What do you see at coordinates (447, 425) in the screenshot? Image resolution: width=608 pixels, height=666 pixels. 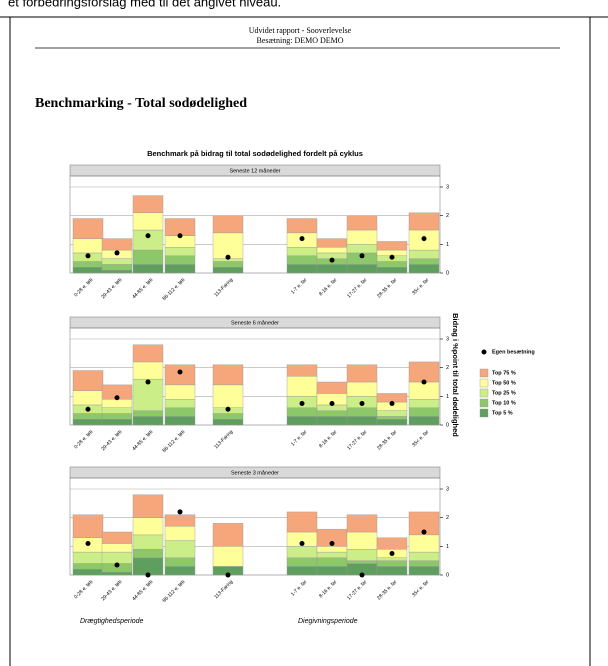 I see `y-tick-label: 0` at bounding box center [447, 425].